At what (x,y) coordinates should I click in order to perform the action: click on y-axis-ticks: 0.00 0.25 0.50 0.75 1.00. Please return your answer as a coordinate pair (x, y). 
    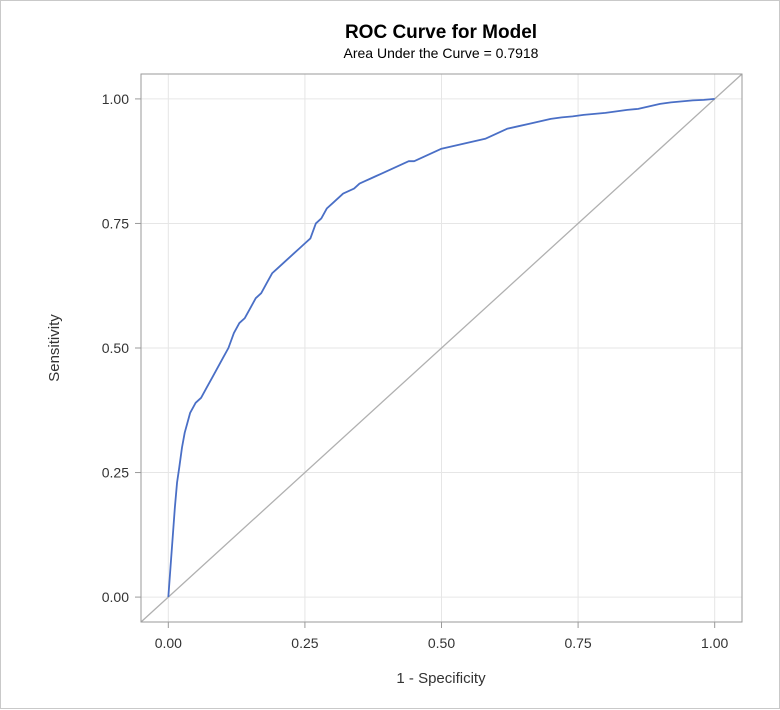
    Looking at the image, I should click on (121, 348).